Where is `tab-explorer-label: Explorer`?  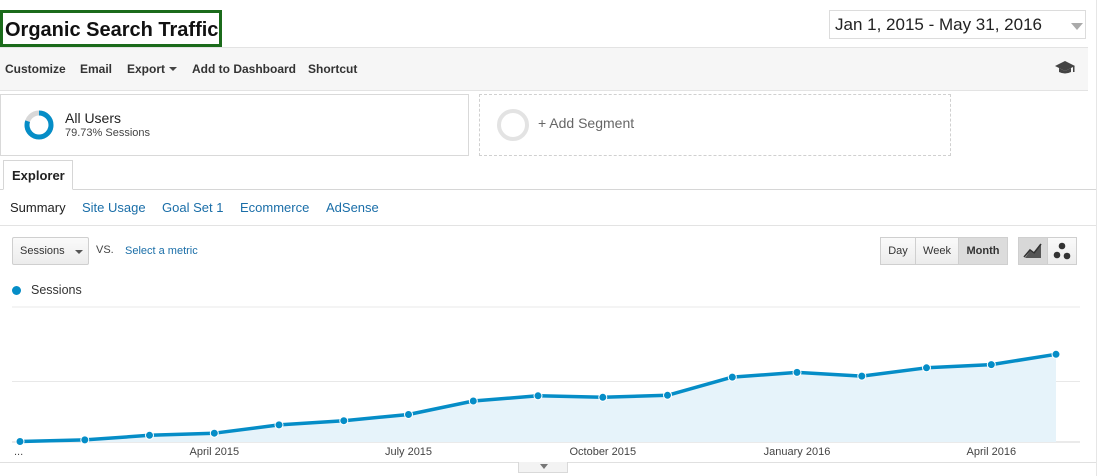
tab-explorer-label: Explorer is located at coordinates (38, 175).